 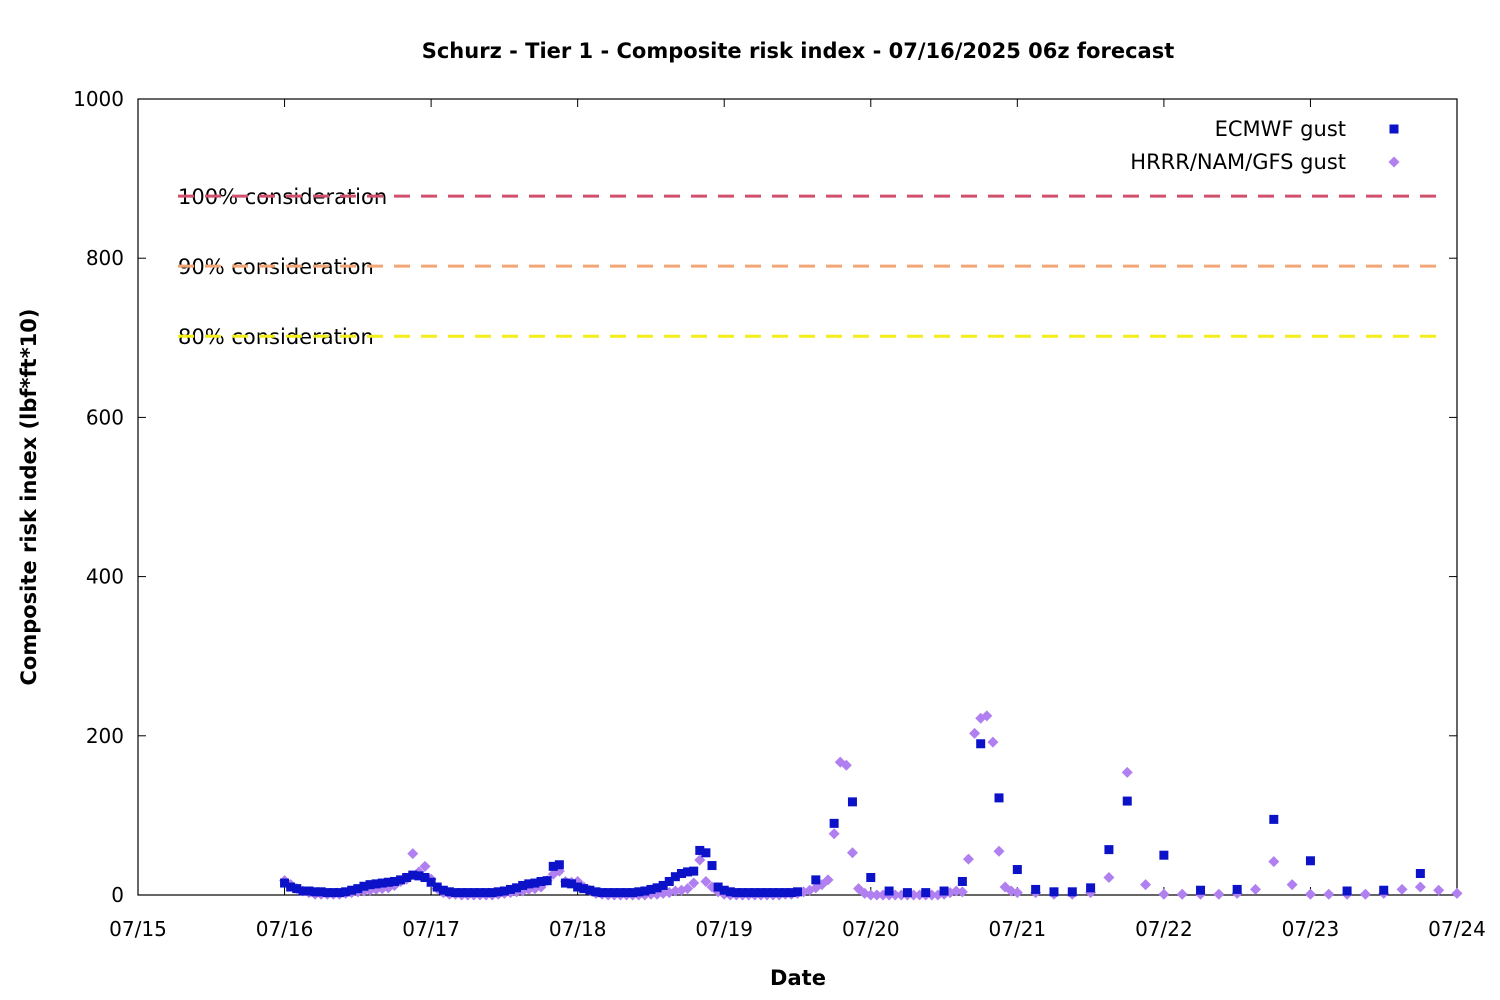 I want to click on series-ecmwf, so click(x=852, y=818).